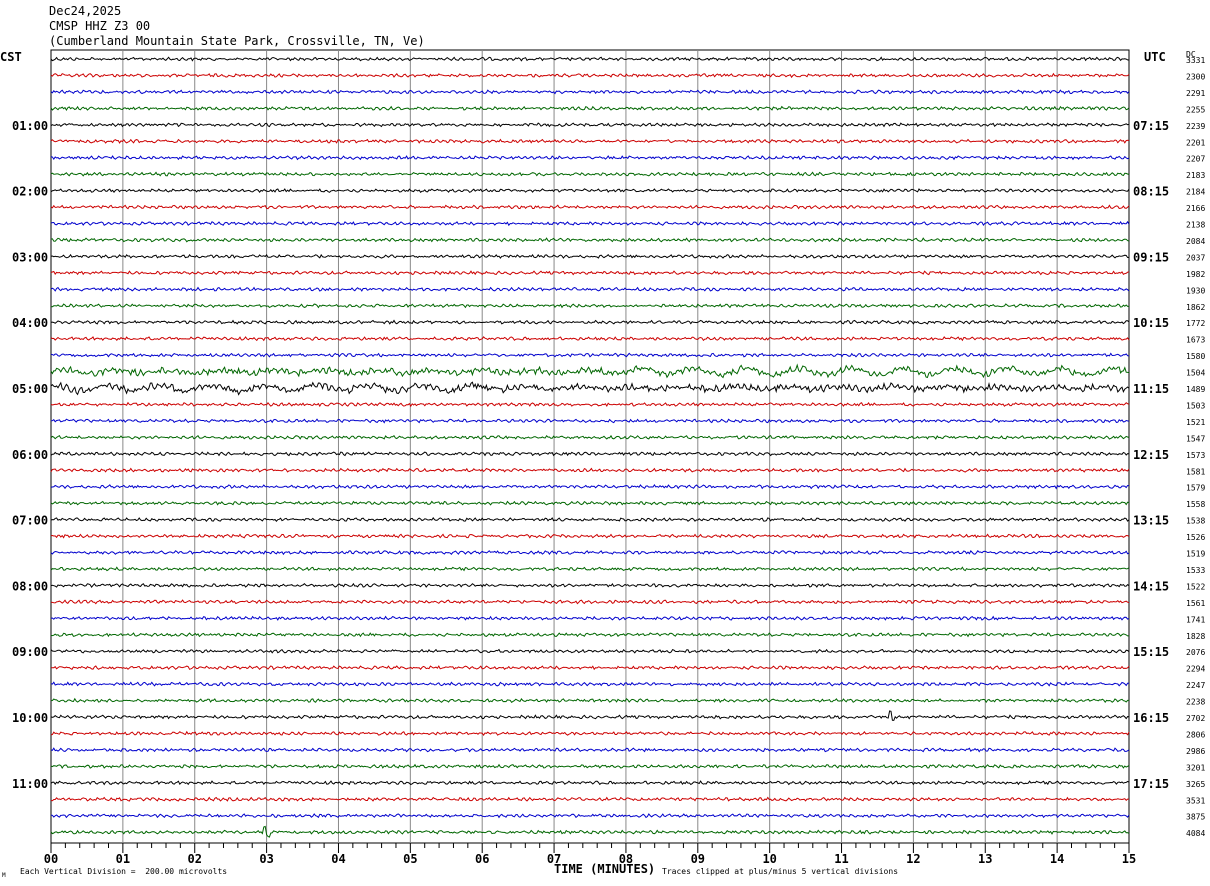 This screenshot has width=1210, height=886. What do you see at coordinates (1151, 718) in the screenshot?
I see `right-hour-label-16:15: 16:15` at bounding box center [1151, 718].